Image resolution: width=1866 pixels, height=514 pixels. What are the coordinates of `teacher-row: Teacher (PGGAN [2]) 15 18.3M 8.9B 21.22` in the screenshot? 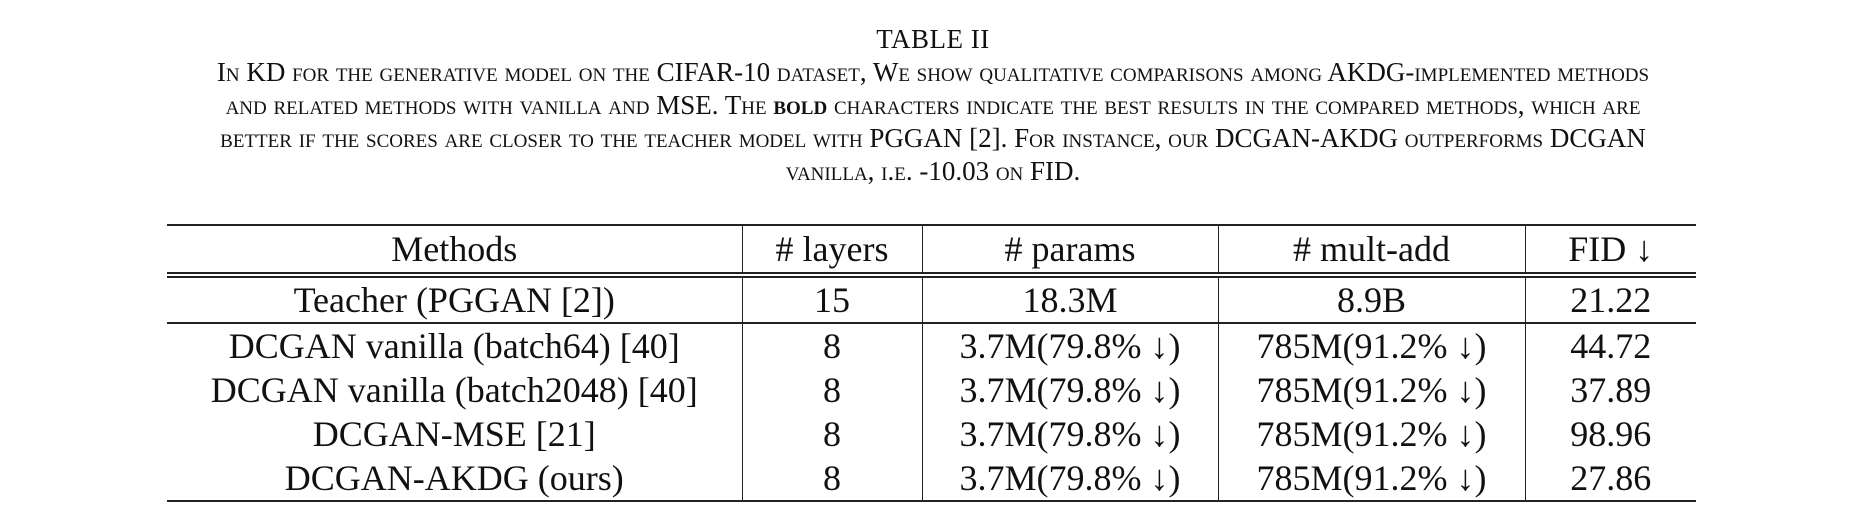 It's located at (931, 299).